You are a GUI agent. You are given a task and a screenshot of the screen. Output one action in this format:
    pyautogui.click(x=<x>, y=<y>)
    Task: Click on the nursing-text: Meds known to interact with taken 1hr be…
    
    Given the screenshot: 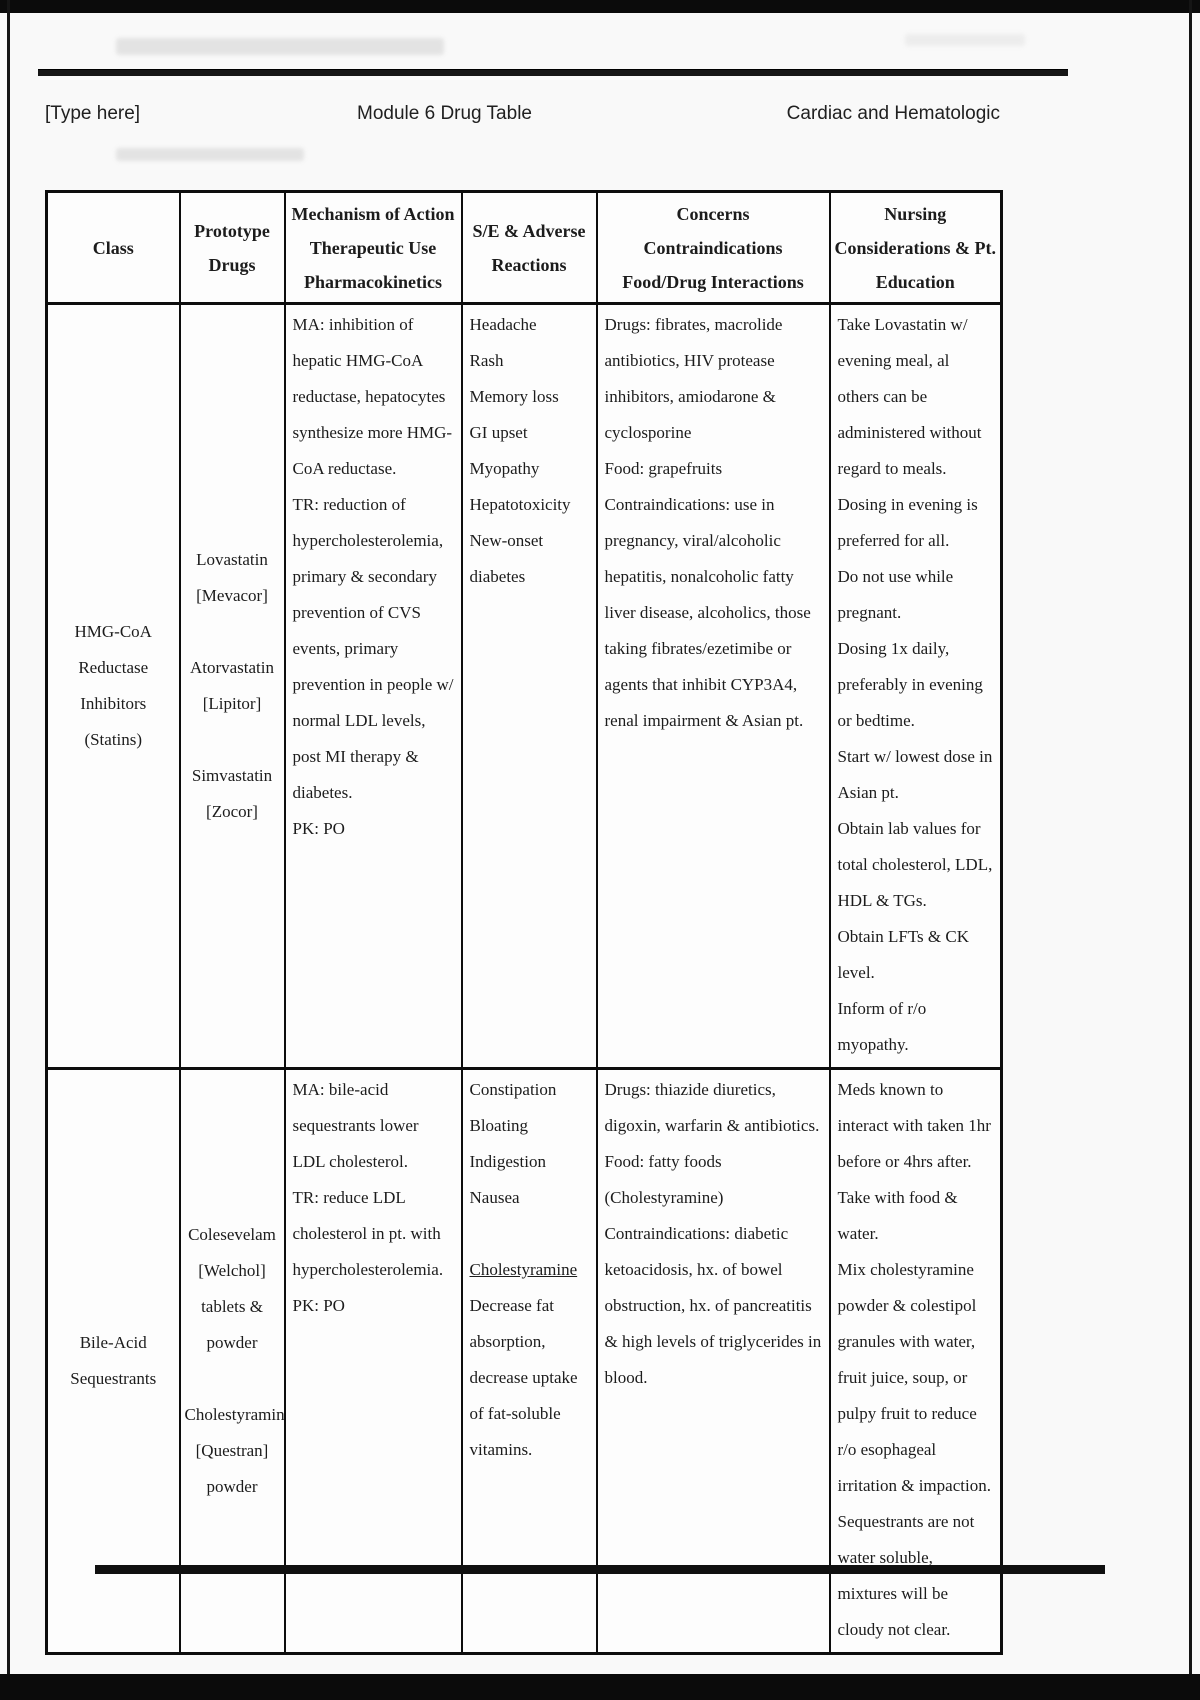 What is the action you would take?
    pyautogui.click(x=914, y=1359)
    